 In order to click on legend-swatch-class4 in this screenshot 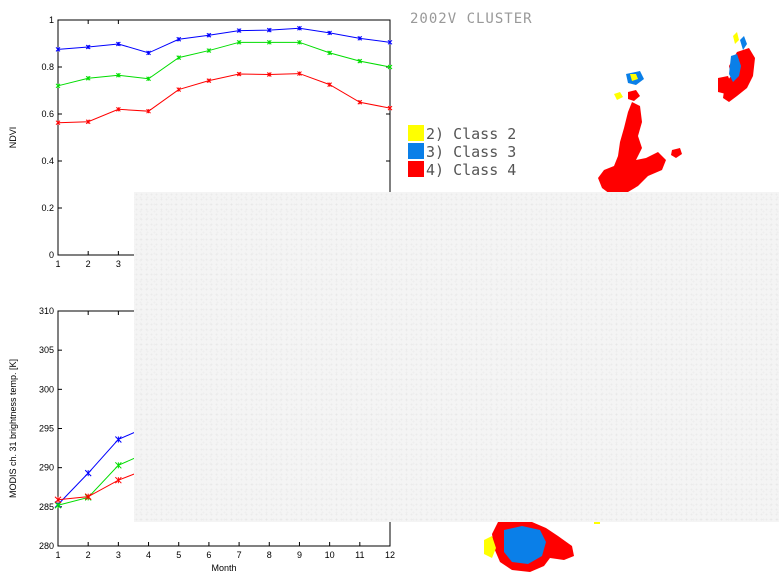, I will do `click(416, 169)`.